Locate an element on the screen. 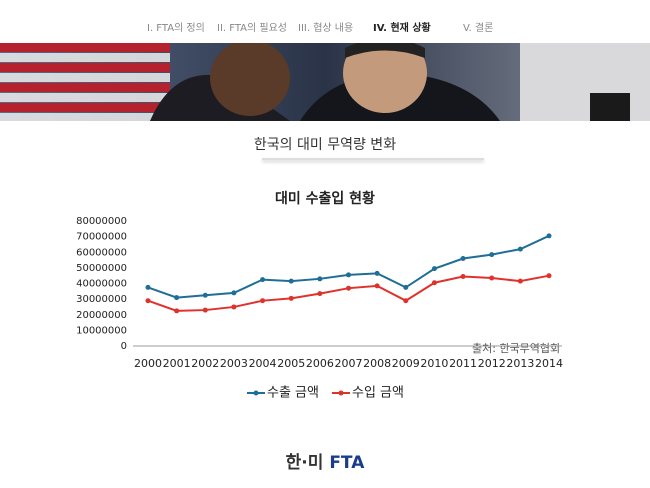  source-note: 출처: 한국무역협회 is located at coordinates (516, 348).